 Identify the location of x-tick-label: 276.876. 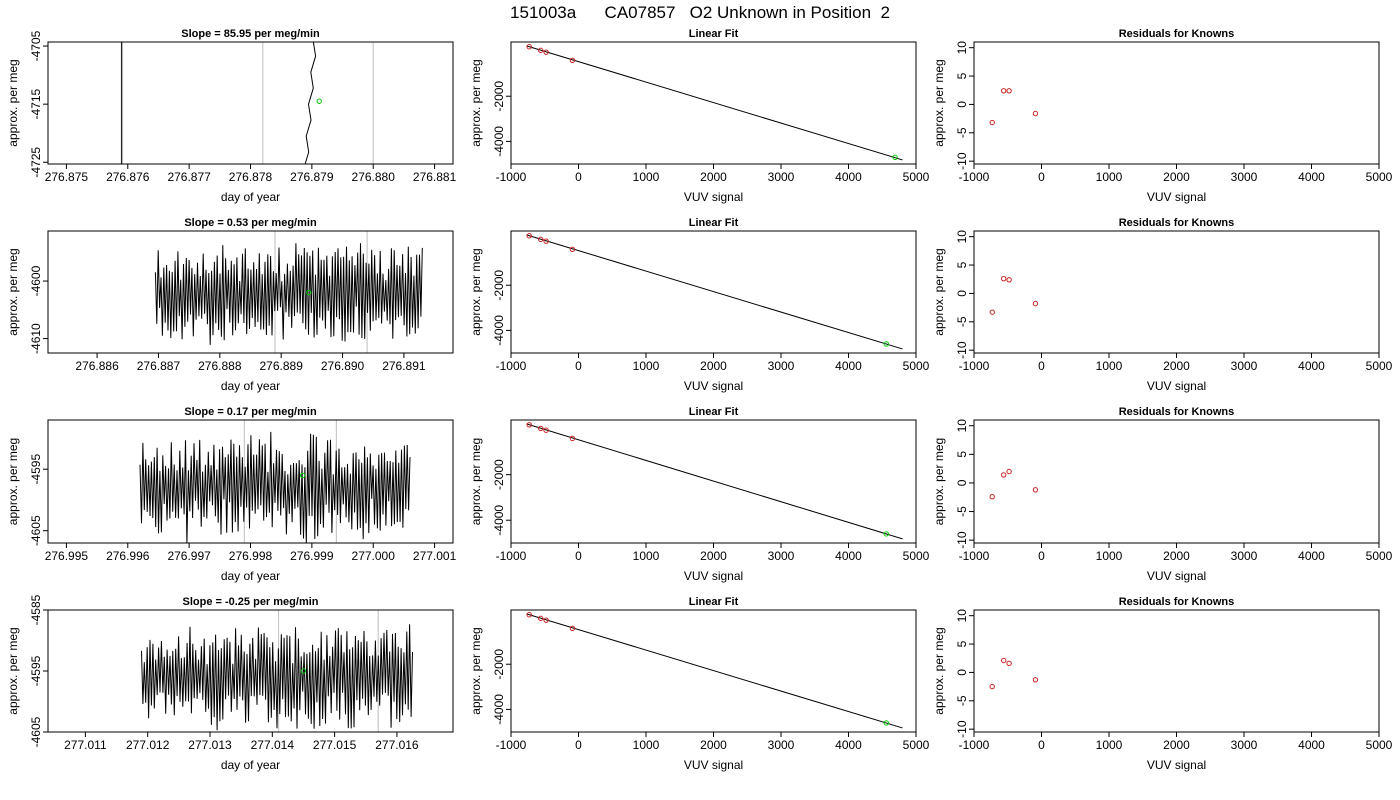
(128, 177).